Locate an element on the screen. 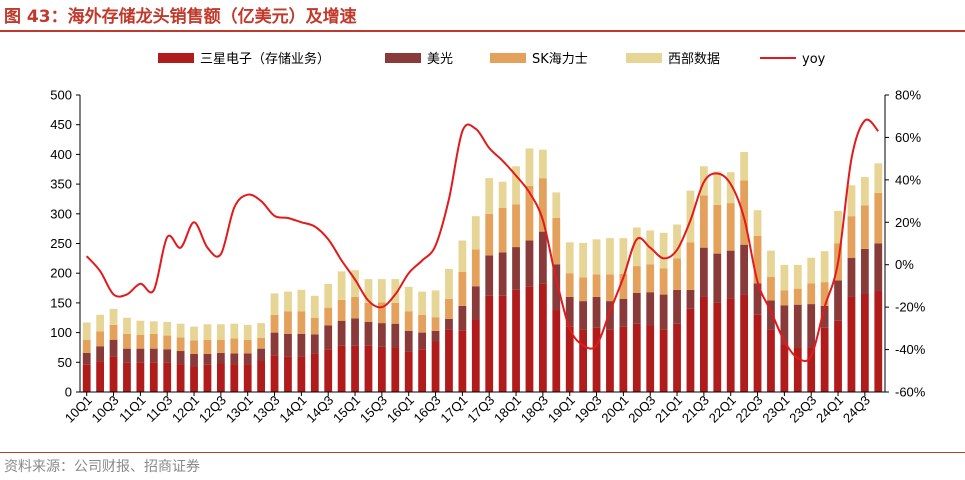 This screenshot has height=480, width=965. bar-21Q4-s2 is located at coordinates (717, 229).